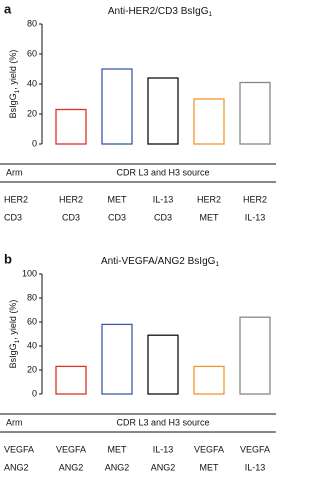 The width and height of the screenshot is (320, 500). What do you see at coordinates (8, 258) in the screenshot?
I see `panel-label: b` at bounding box center [8, 258].